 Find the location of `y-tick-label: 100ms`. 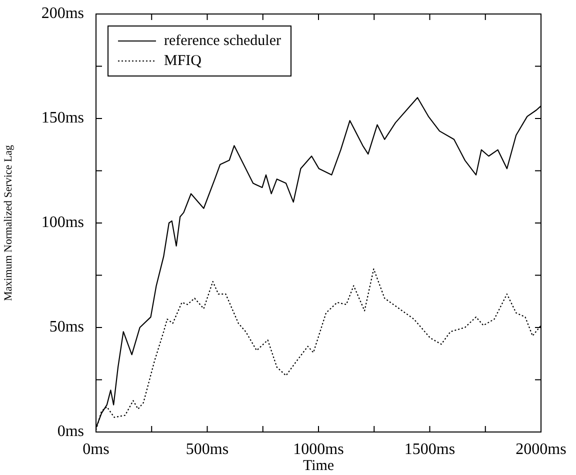

y-tick-label: 100ms is located at coordinates (62, 223).